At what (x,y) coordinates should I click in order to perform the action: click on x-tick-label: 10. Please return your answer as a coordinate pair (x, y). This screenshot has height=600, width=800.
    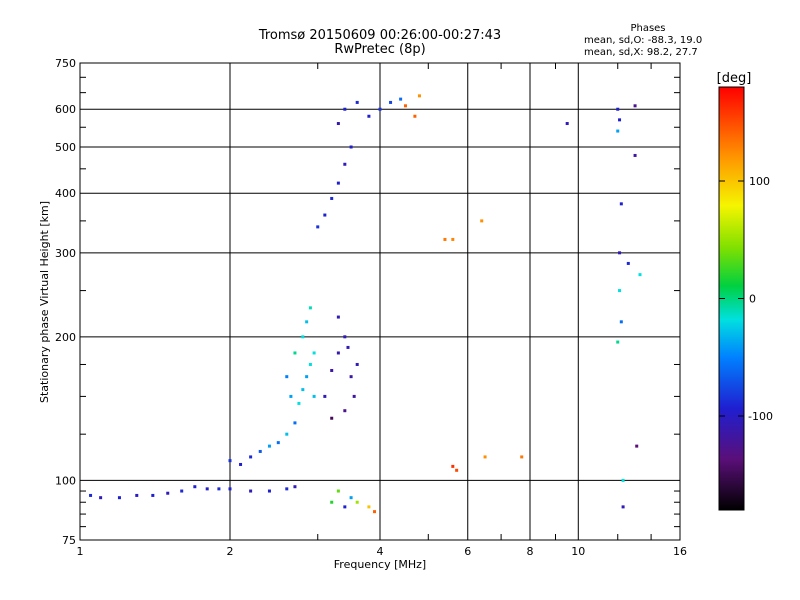
    Looking at the image, I should click on (578, 551).